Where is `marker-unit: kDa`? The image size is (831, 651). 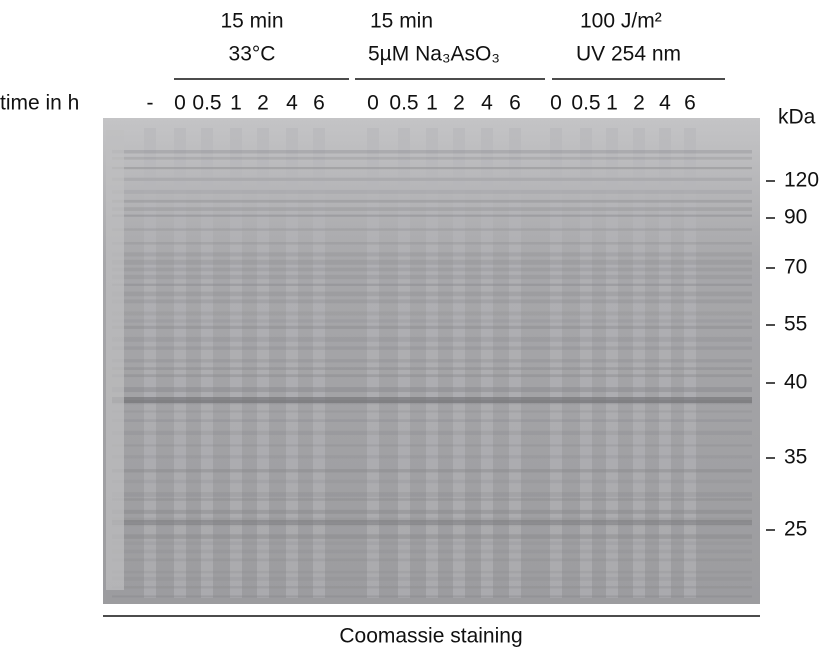
marker-unit: kDa is located at coordinates (797, 117).